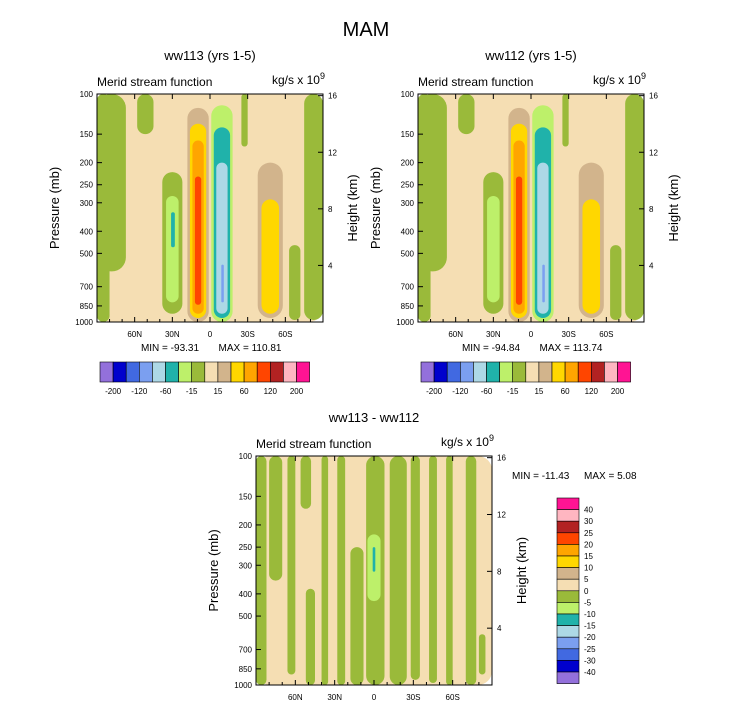 The height and width of the screenshot is (707, 732). Describe the element at coordinates (586, 579) in the screenshot. I see `colorbar-label: 5` at that location.